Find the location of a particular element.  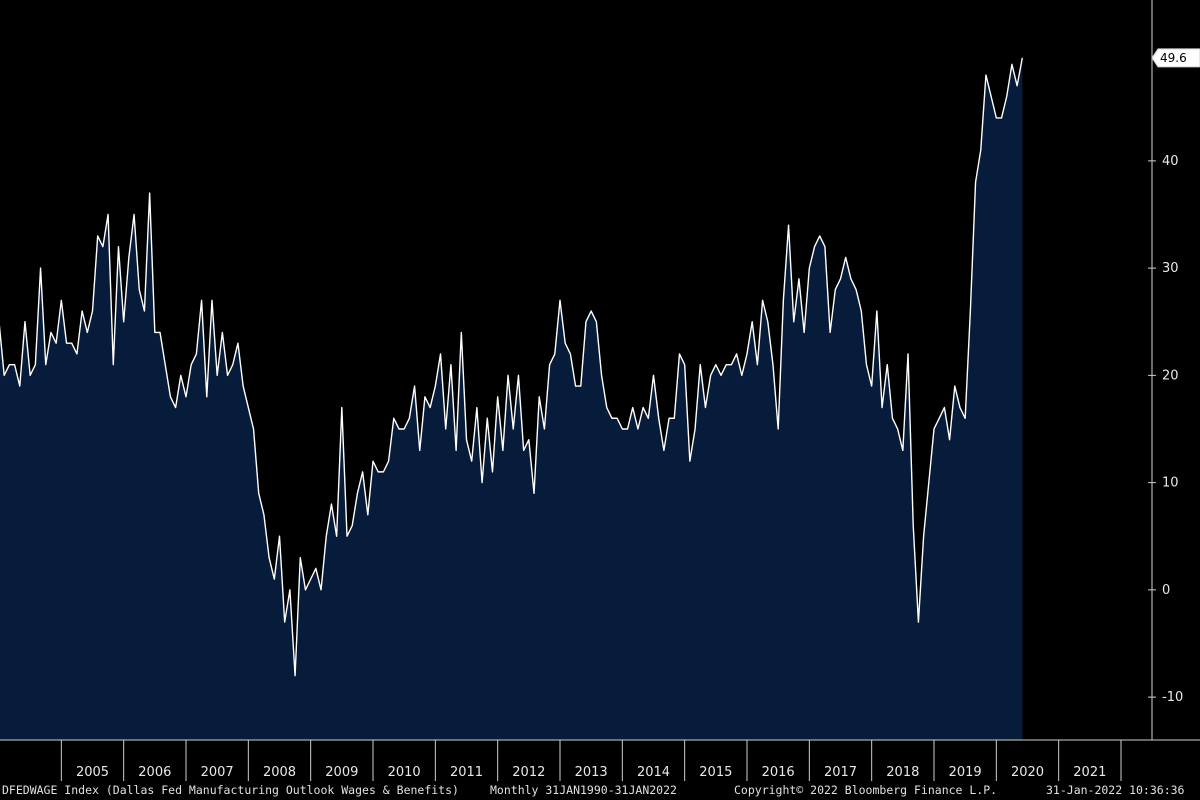

y-tick-label: 30 is located at coordinates (1170, 268).